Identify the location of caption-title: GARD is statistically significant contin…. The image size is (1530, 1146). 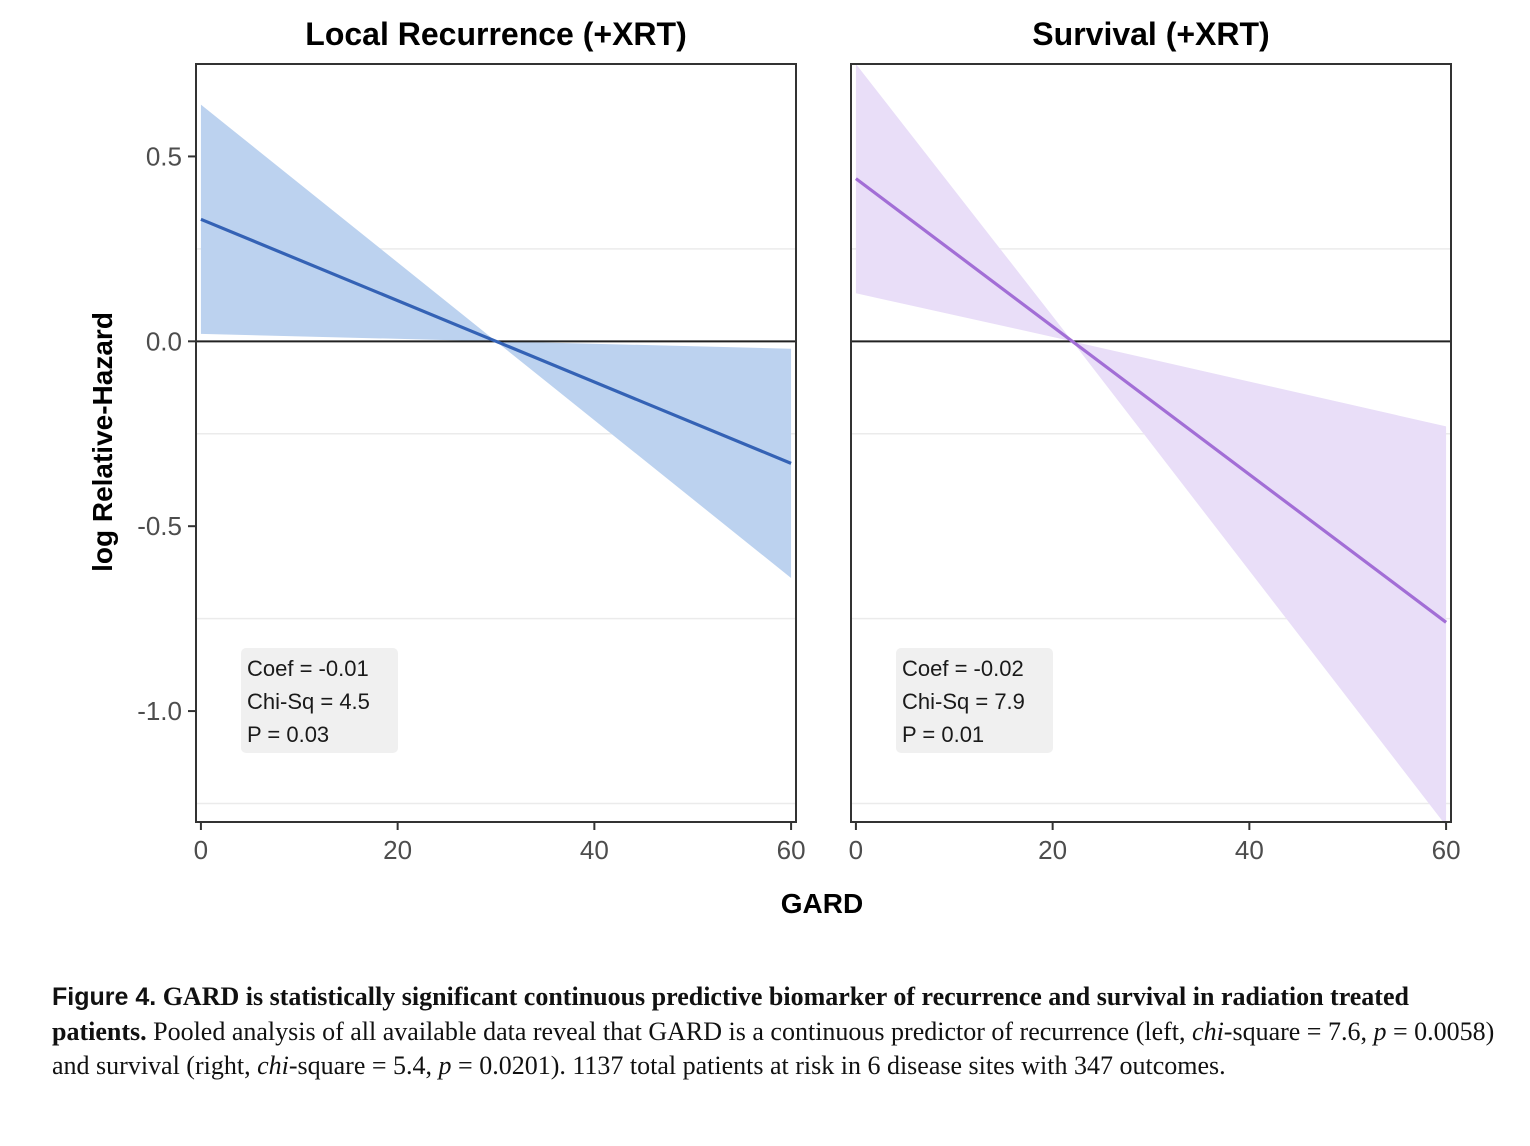
(730, 1014).